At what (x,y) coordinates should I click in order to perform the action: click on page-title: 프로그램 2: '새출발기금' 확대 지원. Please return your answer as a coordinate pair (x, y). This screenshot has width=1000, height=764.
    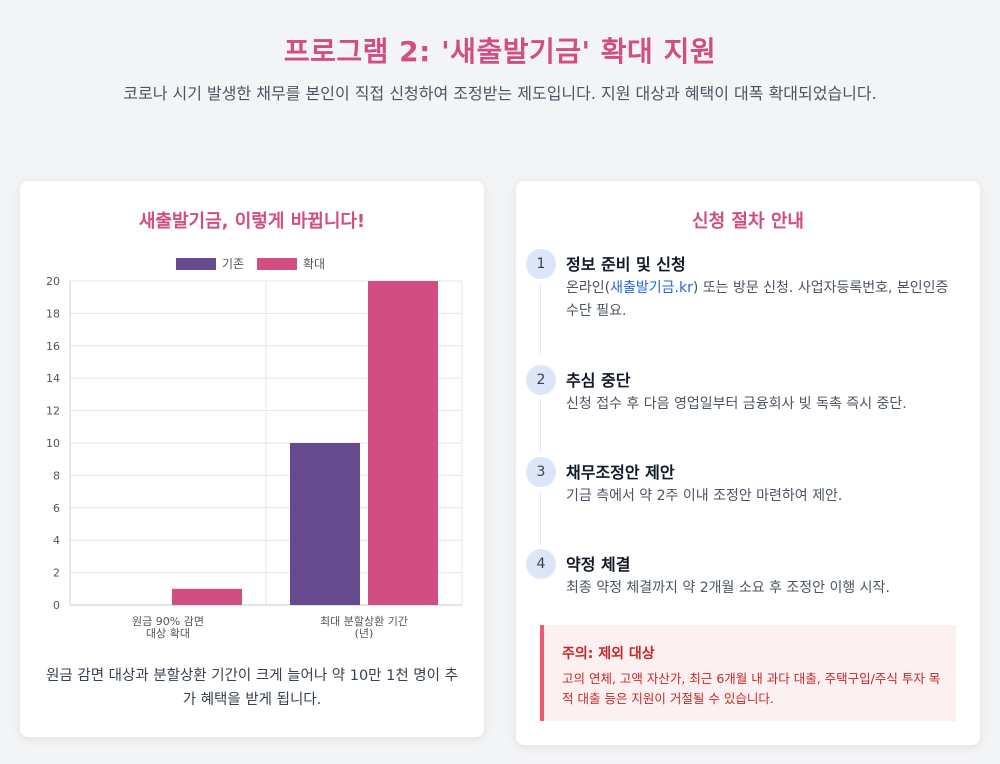
    Looking at the image, I should click on (500, 51).